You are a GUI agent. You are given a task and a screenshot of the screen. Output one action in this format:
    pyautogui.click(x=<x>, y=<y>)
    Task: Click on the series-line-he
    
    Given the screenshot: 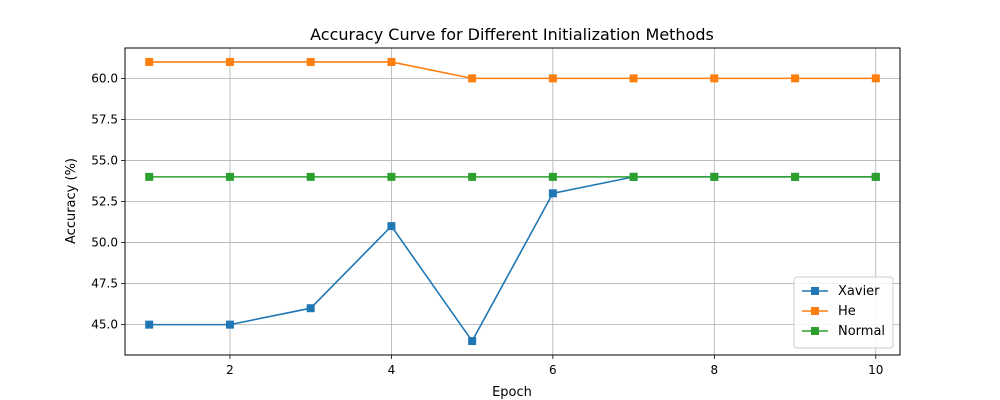 What is the action you would take?
    pyautogui.click(x=512, y=70)
    